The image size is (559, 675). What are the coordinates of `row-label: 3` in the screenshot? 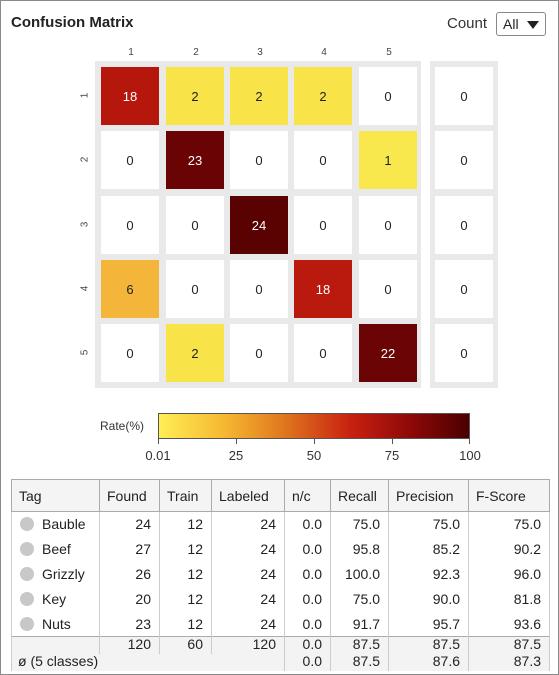 It's located at (85, 224).